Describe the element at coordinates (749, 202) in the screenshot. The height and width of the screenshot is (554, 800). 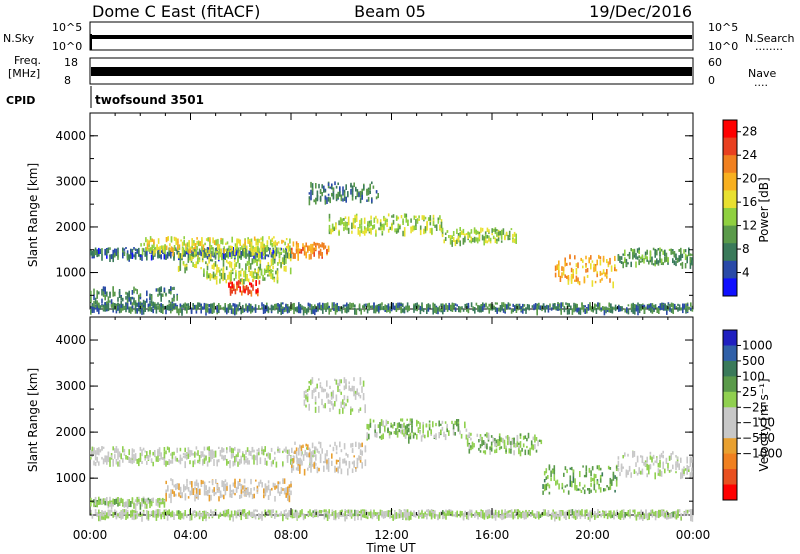
I see `colorbar-tick-label: 16` at that location.